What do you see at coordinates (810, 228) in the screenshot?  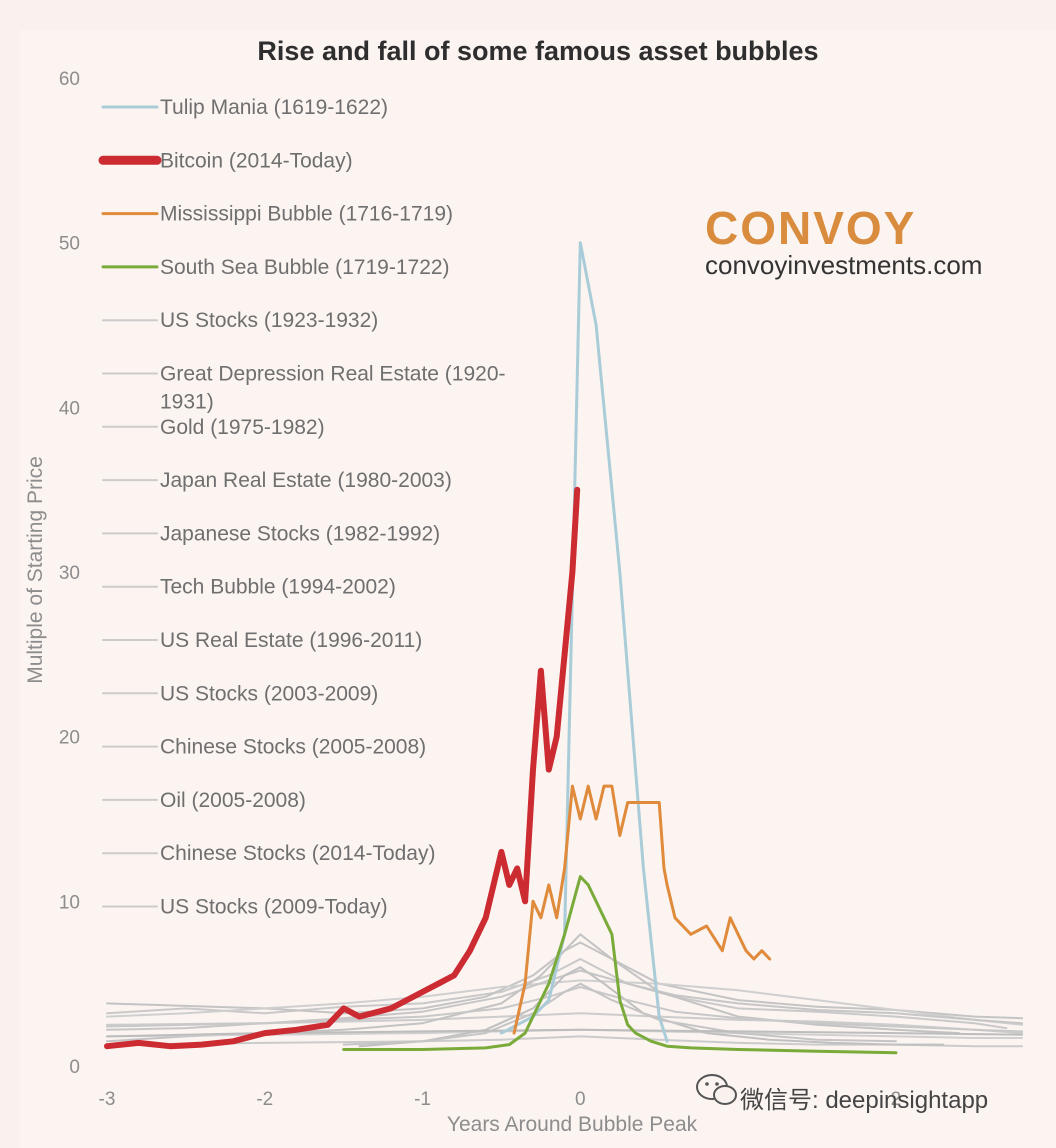 I see `convoy-logo: CONVOY` at bounding box center [810, 228].